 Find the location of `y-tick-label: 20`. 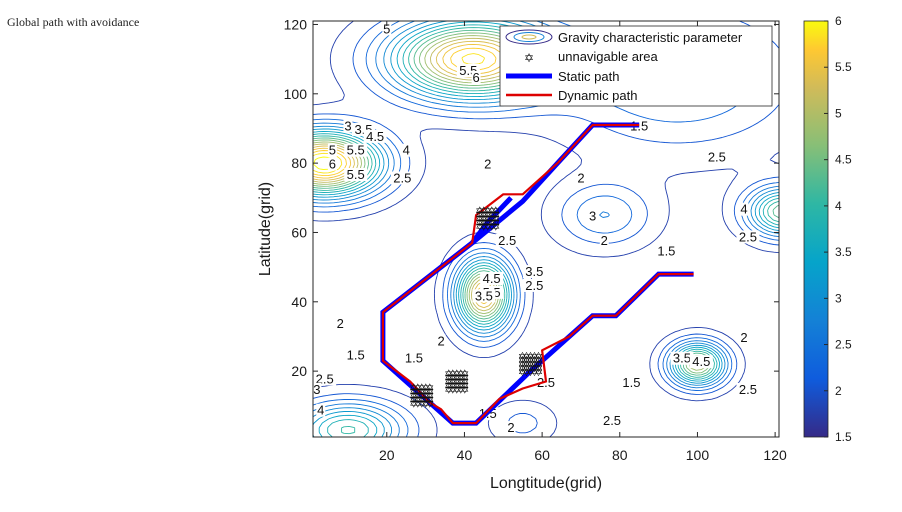

y-tick-label: 20 is located at coordinates (299, 371).